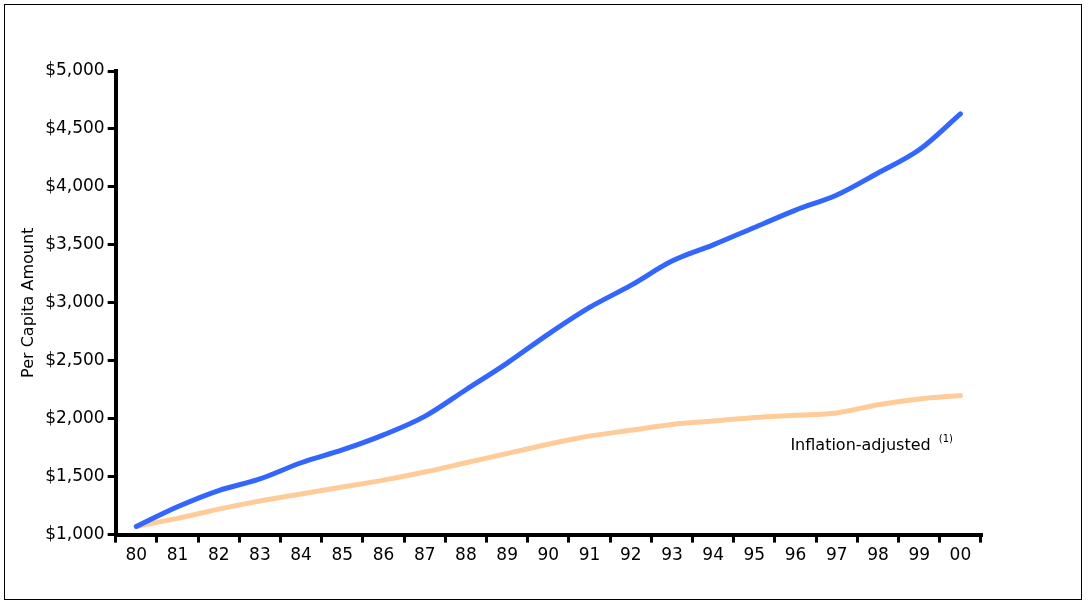 The width and height of the screenshot is (1088, 605). I want to click on y-tick-label: $5,000, so click(75, 69).